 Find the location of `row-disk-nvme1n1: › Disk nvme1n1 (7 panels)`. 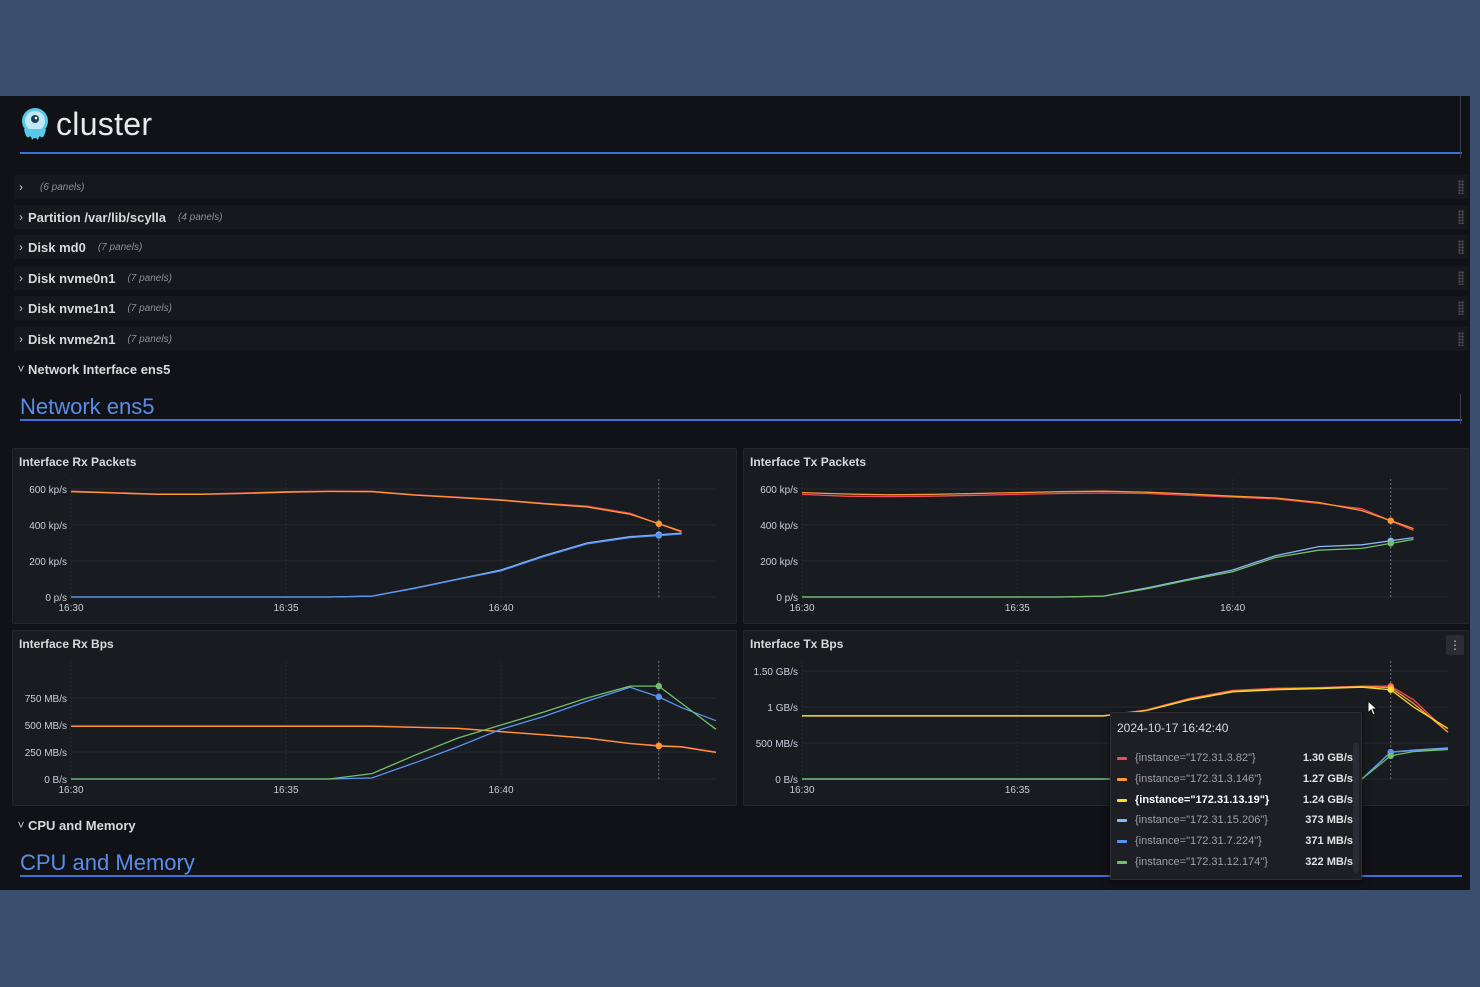

row-disk-nvme1n1: › Disk nvme1n1 (7 panels) is located at coordinates (741, 308).